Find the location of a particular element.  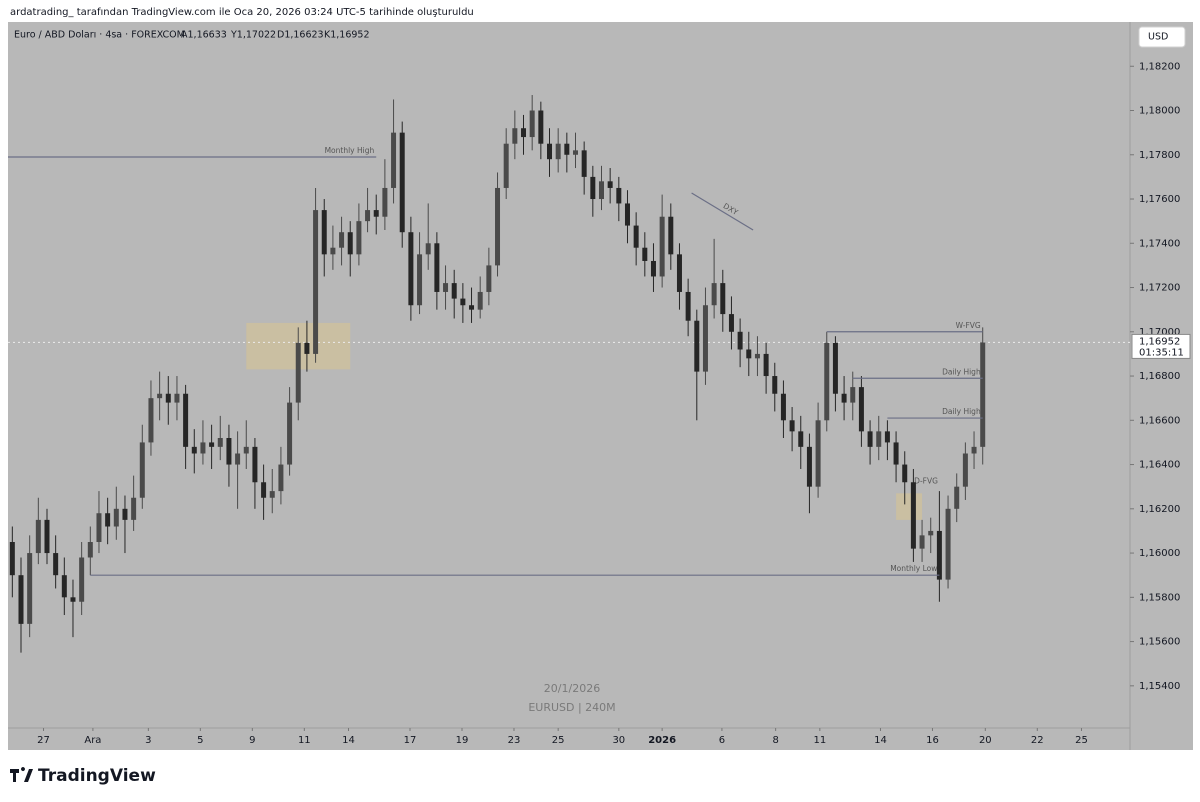

y-tick-label: 1,16800 is located at coordinates (1159, 376).